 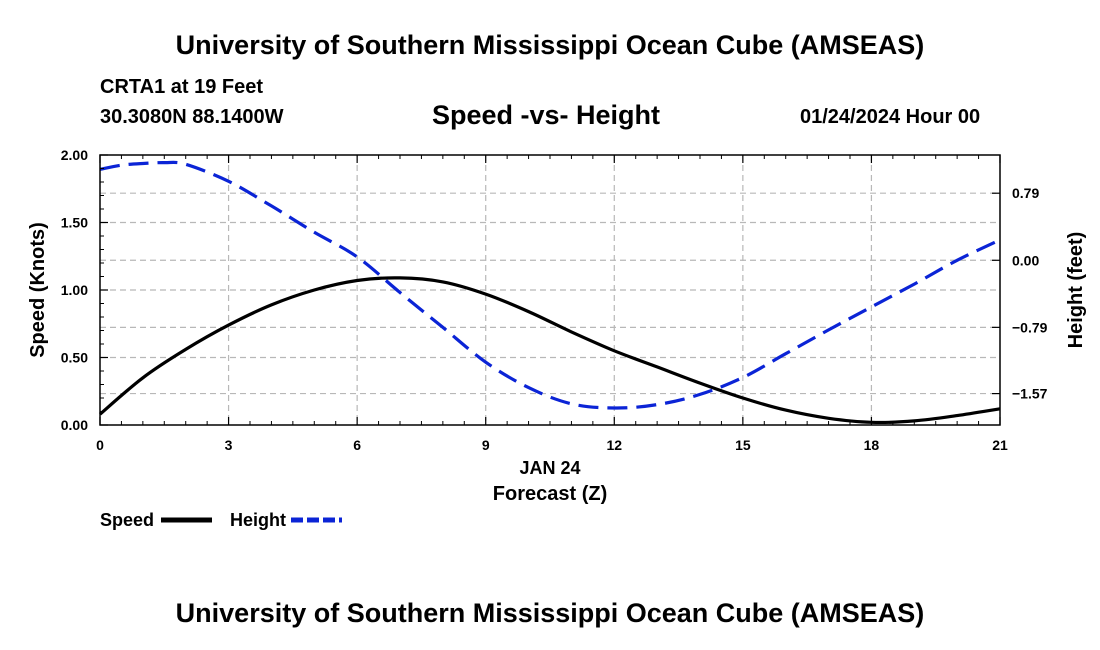 What do you see at coordinates (549, 468) in the screenshot?
I see `x-date-label: JAN 24` at bounding box center [549, 468].